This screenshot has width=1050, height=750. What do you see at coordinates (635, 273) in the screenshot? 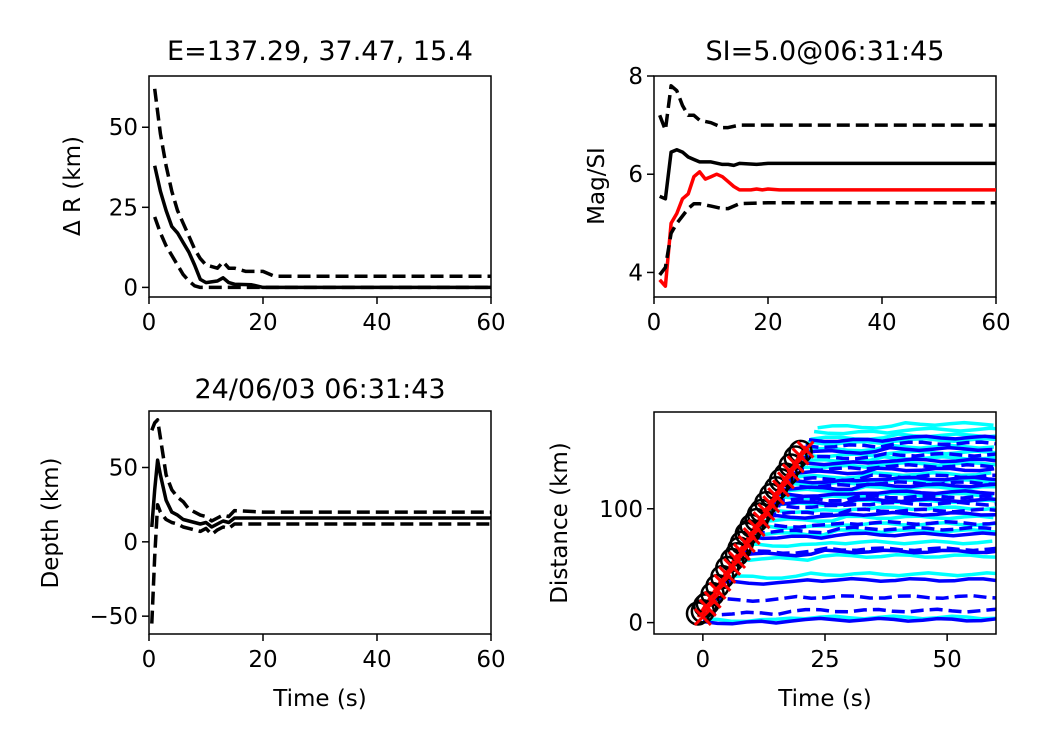
I see `y-tick-label: 4` at bounding box center [635, 273].